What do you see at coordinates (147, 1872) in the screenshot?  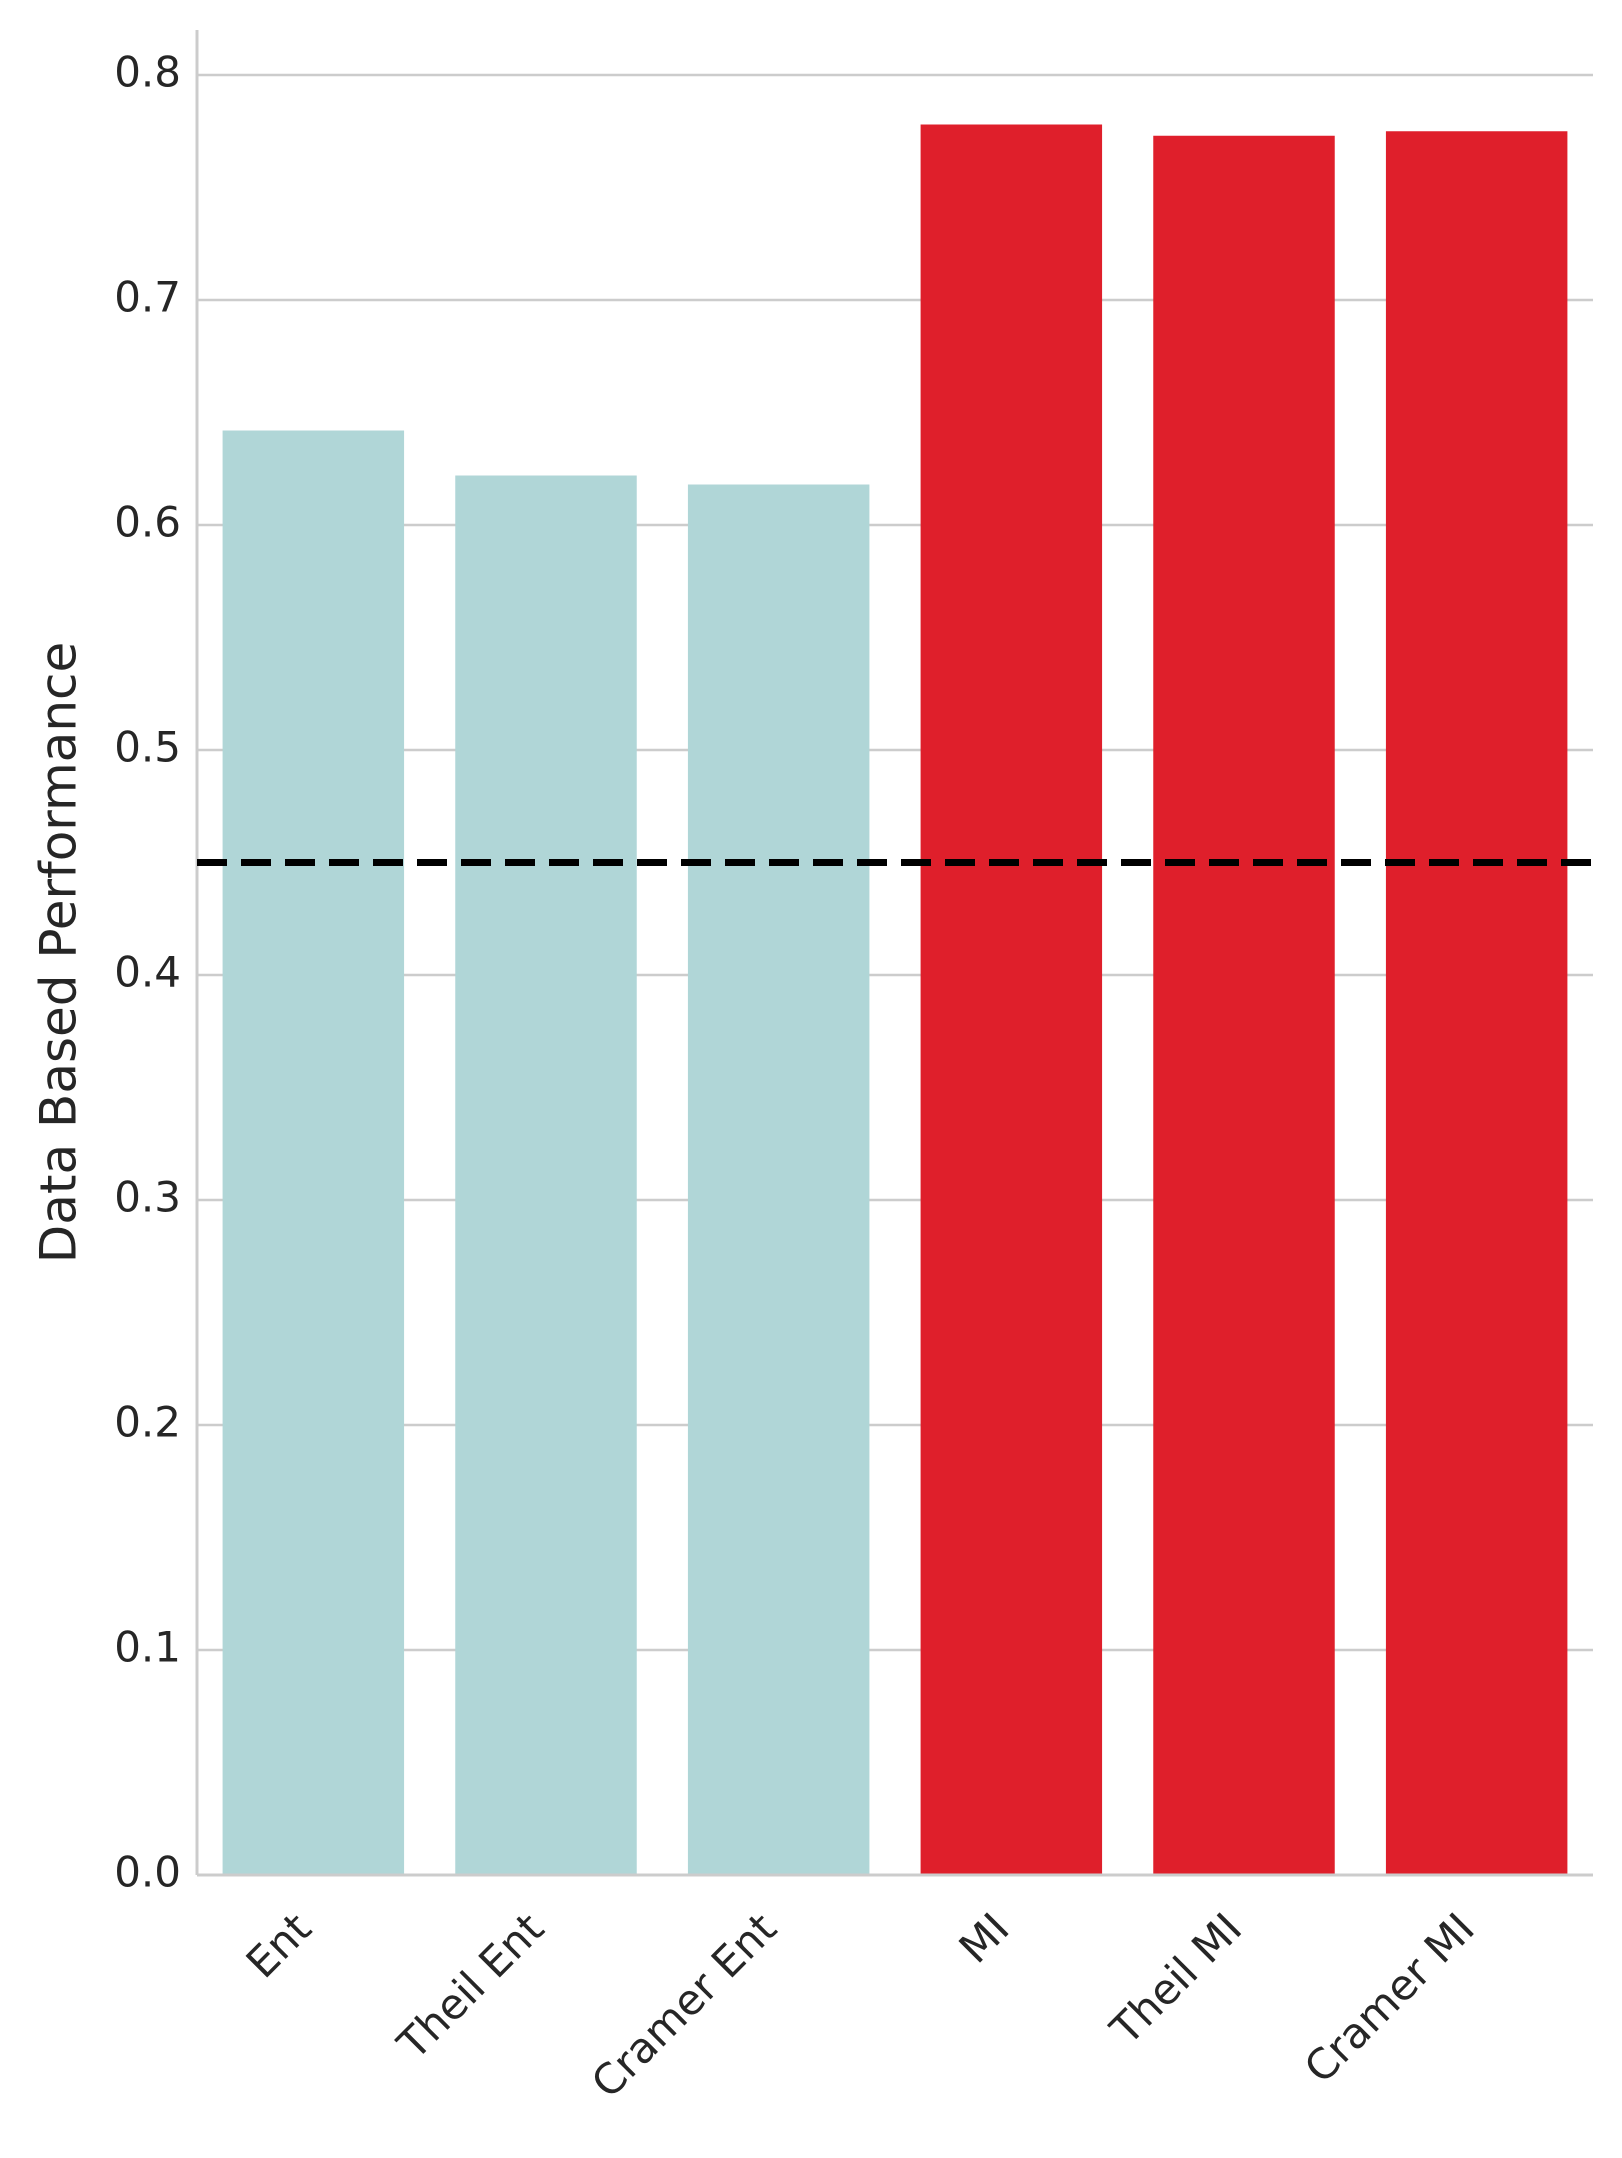 I see `y-tick-label: 0.0` at bounding box center [147, 1872].